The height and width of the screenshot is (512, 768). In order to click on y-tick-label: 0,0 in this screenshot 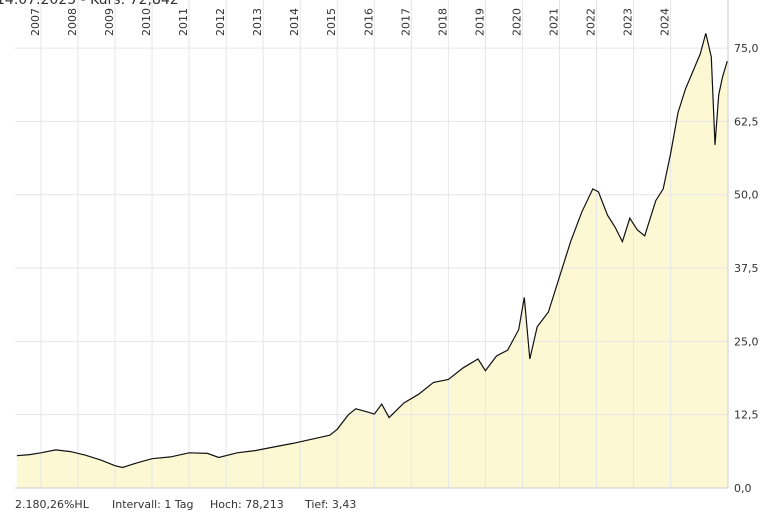, I will do `click(743, 488)`.